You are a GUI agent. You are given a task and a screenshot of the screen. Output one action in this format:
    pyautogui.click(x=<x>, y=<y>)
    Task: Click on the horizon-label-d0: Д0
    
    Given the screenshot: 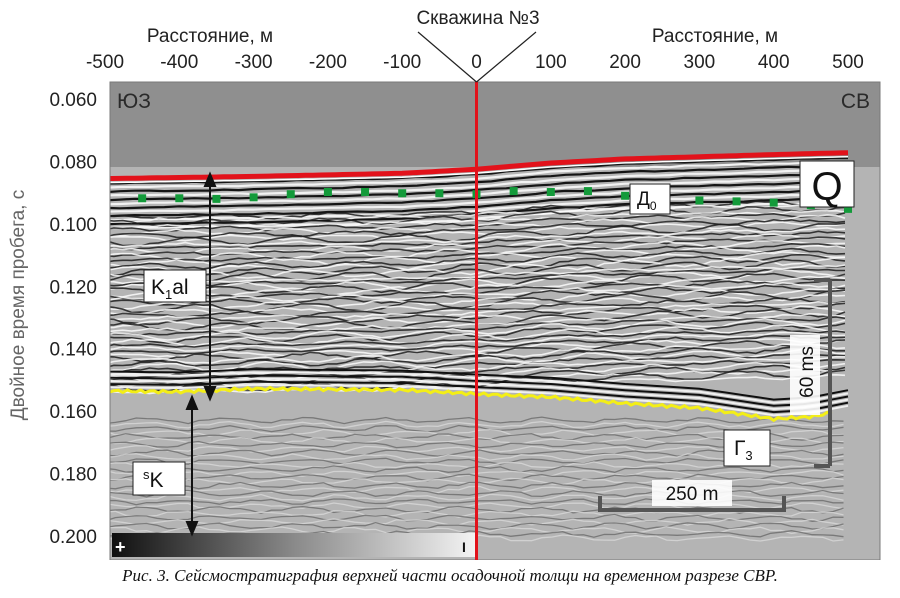 What is the action you would take?
    pyautogui.click(x=650, y=199)
    